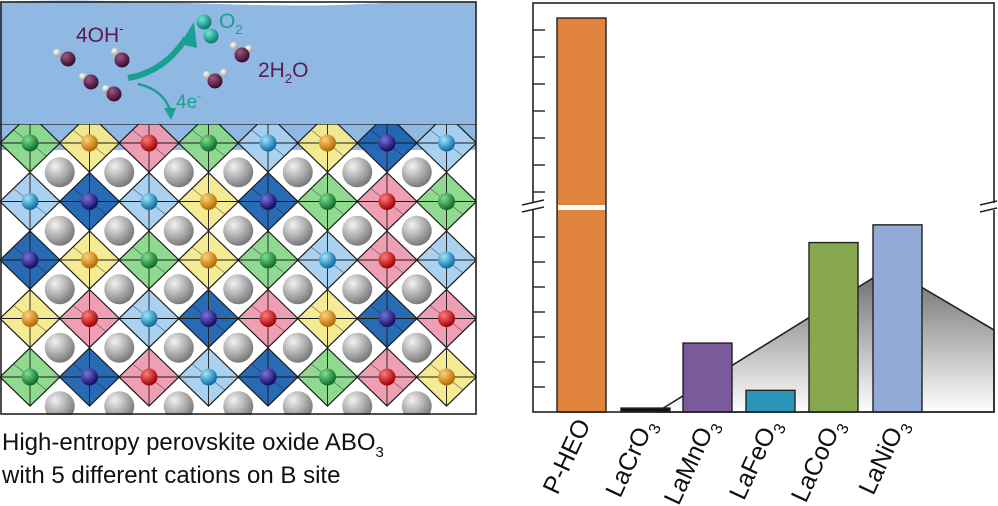 Image resolution: width=998 pixels, height=506 pixels. Describe the element at coordinates (707, 377) in the screenshot. I see `bar-lamno3` at that location.